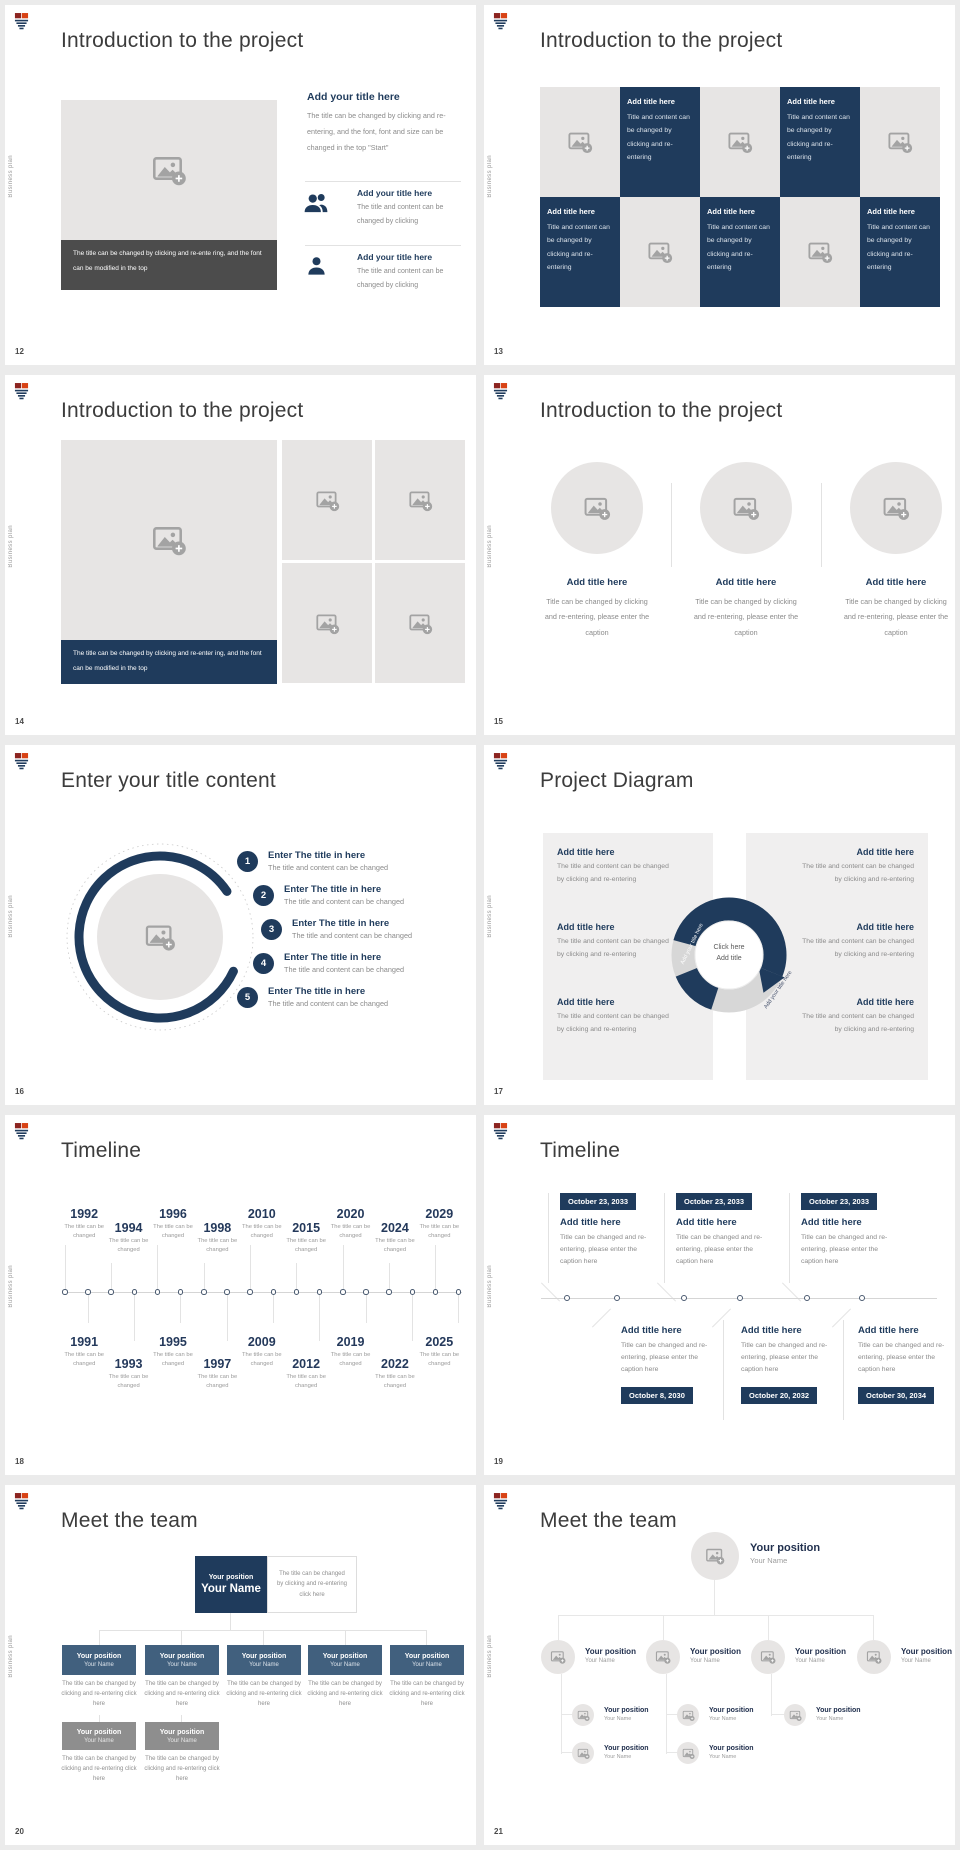  Describe the element at coordinates (19, 1831) in the screenshot. I see `slide-number: 20` at that location.